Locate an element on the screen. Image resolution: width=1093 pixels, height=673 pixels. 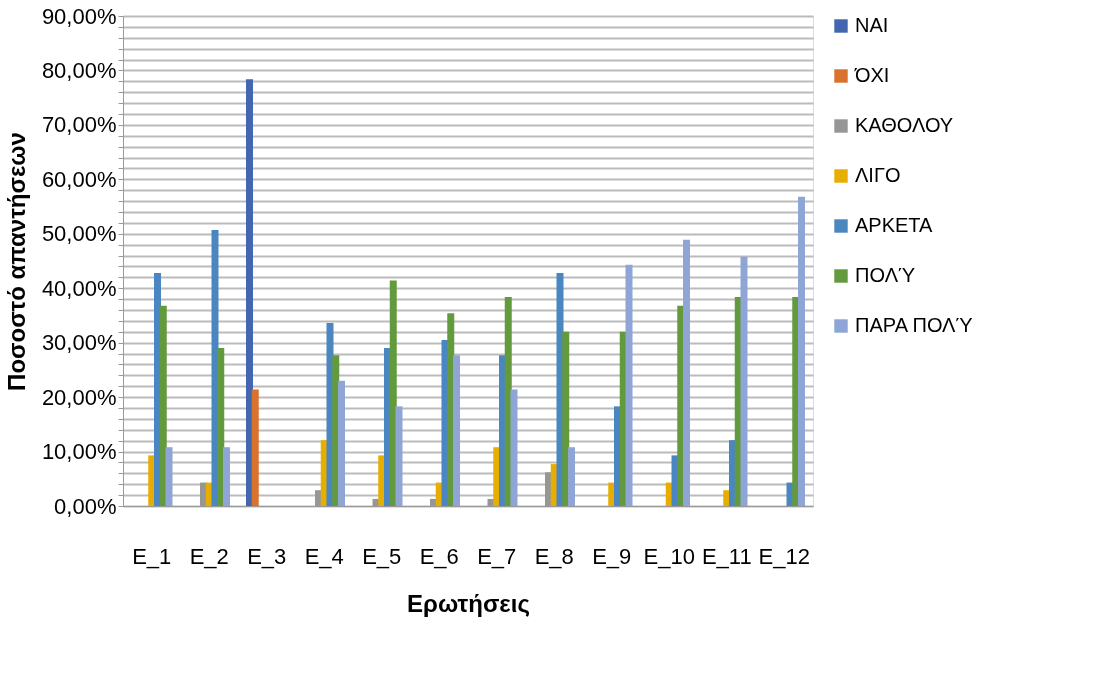
x-tick-label: E_8 is located at coordinates (554, 556).